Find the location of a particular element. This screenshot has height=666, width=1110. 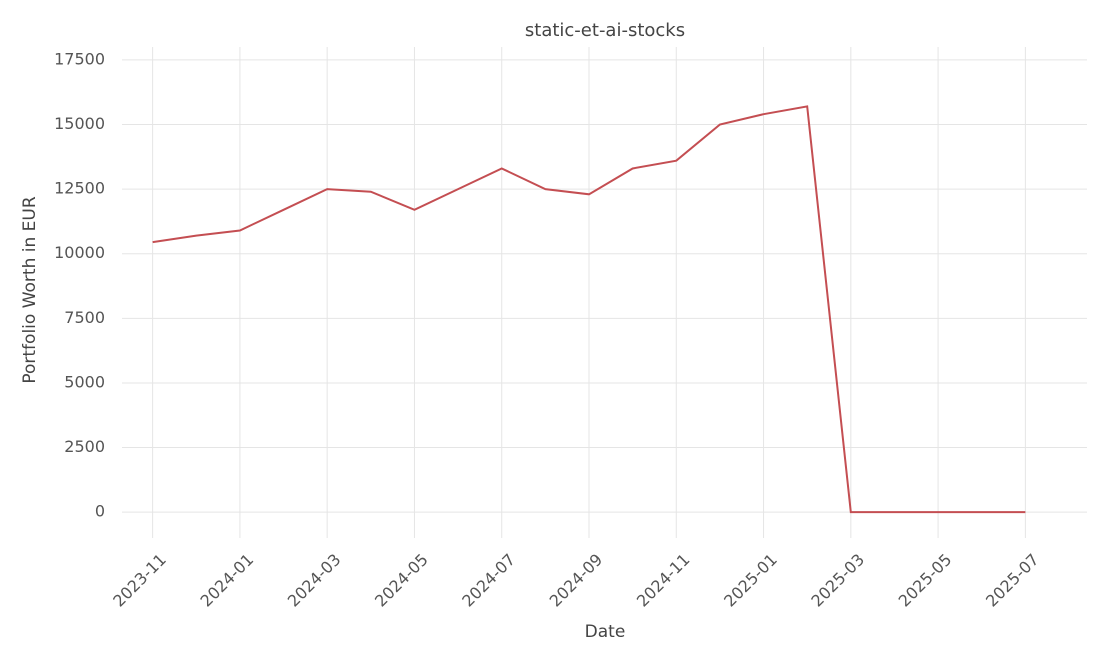

x-tick-label: 2025-07 is located at coordinates (1012, 580).